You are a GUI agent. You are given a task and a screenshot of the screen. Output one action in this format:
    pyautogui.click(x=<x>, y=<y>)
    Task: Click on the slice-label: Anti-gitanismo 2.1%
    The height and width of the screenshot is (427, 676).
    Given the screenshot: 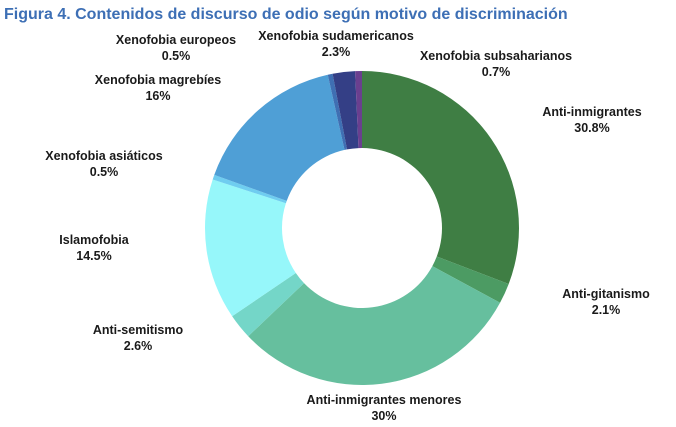 What is the action you would take?
    pyautogui.click(x=606, y=302)
    